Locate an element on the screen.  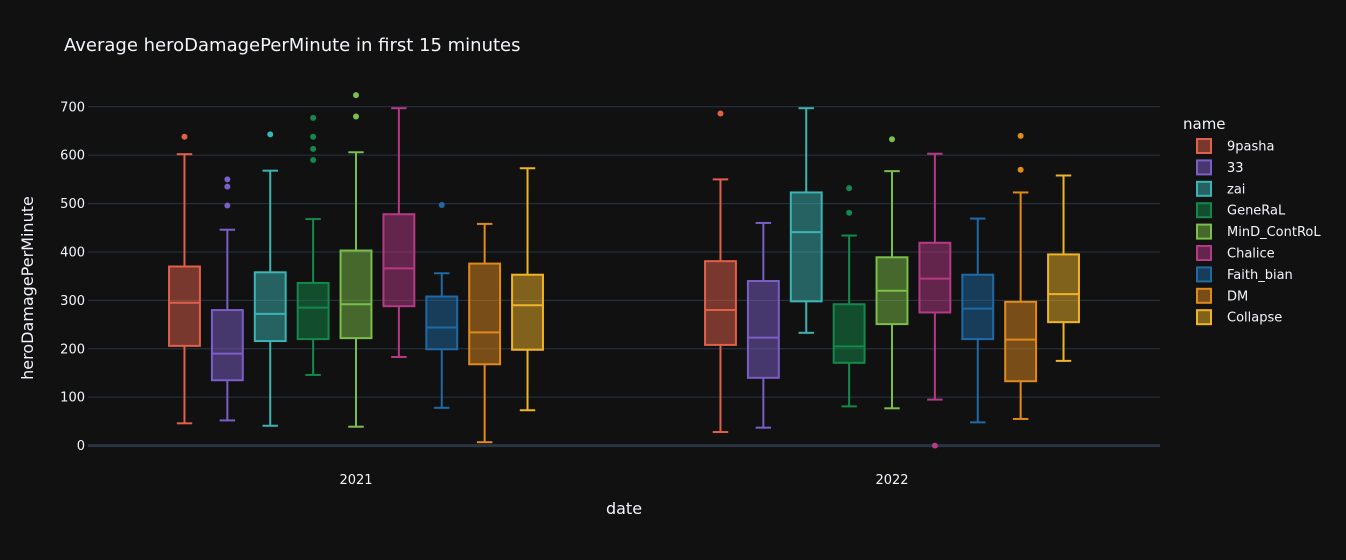
legend-label: Collapse is located at coordinates (1254, 318).